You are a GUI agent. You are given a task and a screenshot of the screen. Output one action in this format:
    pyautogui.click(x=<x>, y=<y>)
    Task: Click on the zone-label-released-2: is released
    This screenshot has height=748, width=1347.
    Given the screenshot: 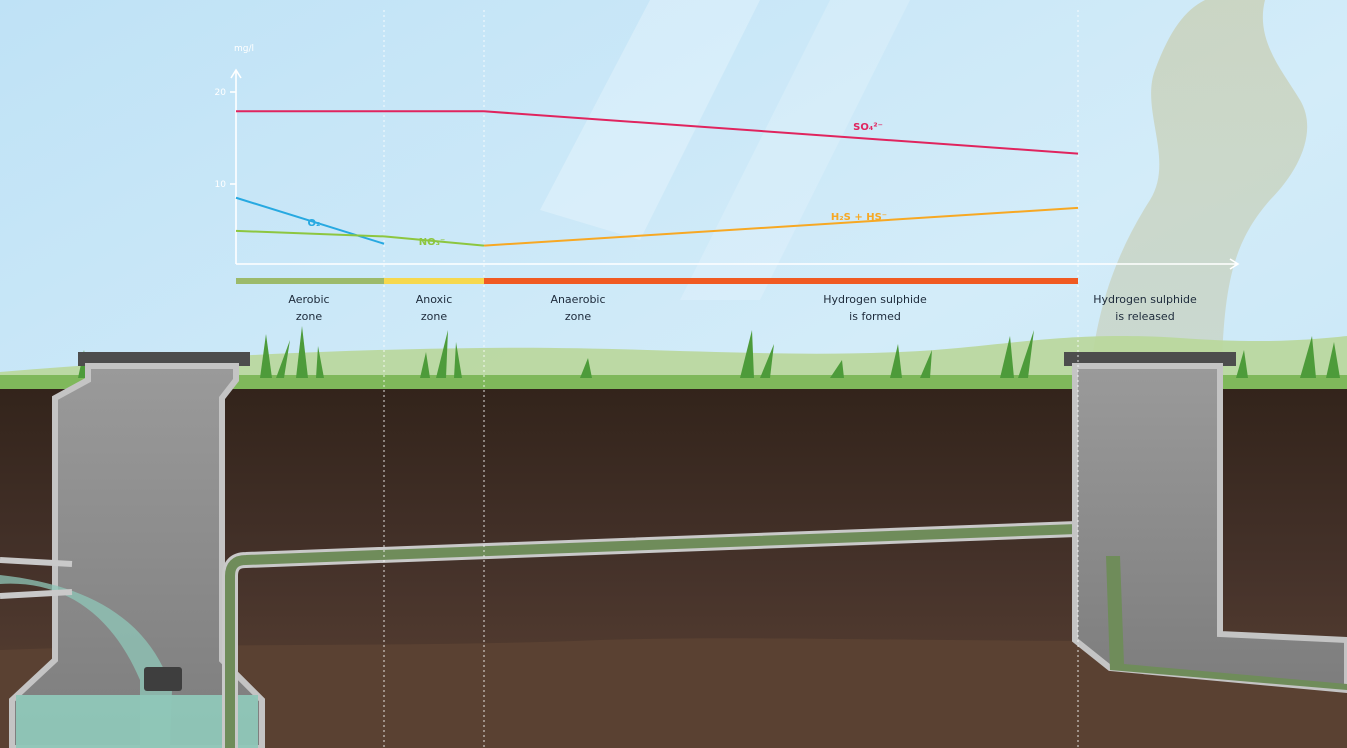 What is the action you would take?
    pyautogui.click(x=1144, y=316)
    